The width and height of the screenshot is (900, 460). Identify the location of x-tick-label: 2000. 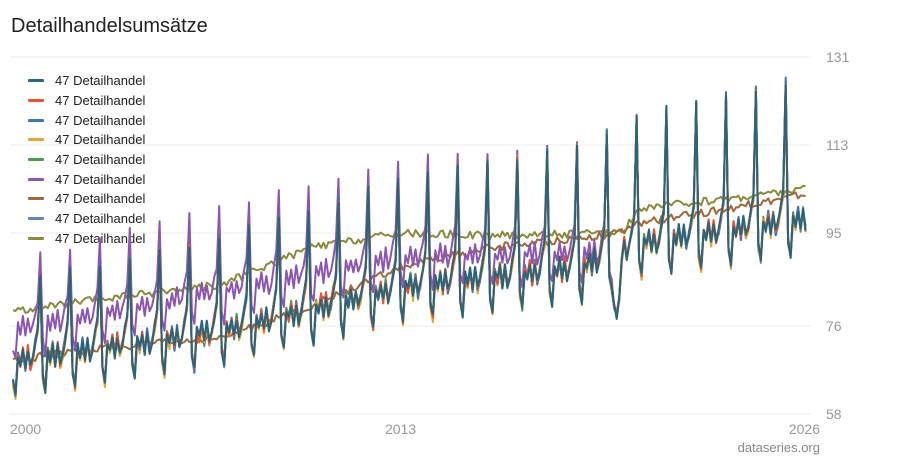
(25, 429).